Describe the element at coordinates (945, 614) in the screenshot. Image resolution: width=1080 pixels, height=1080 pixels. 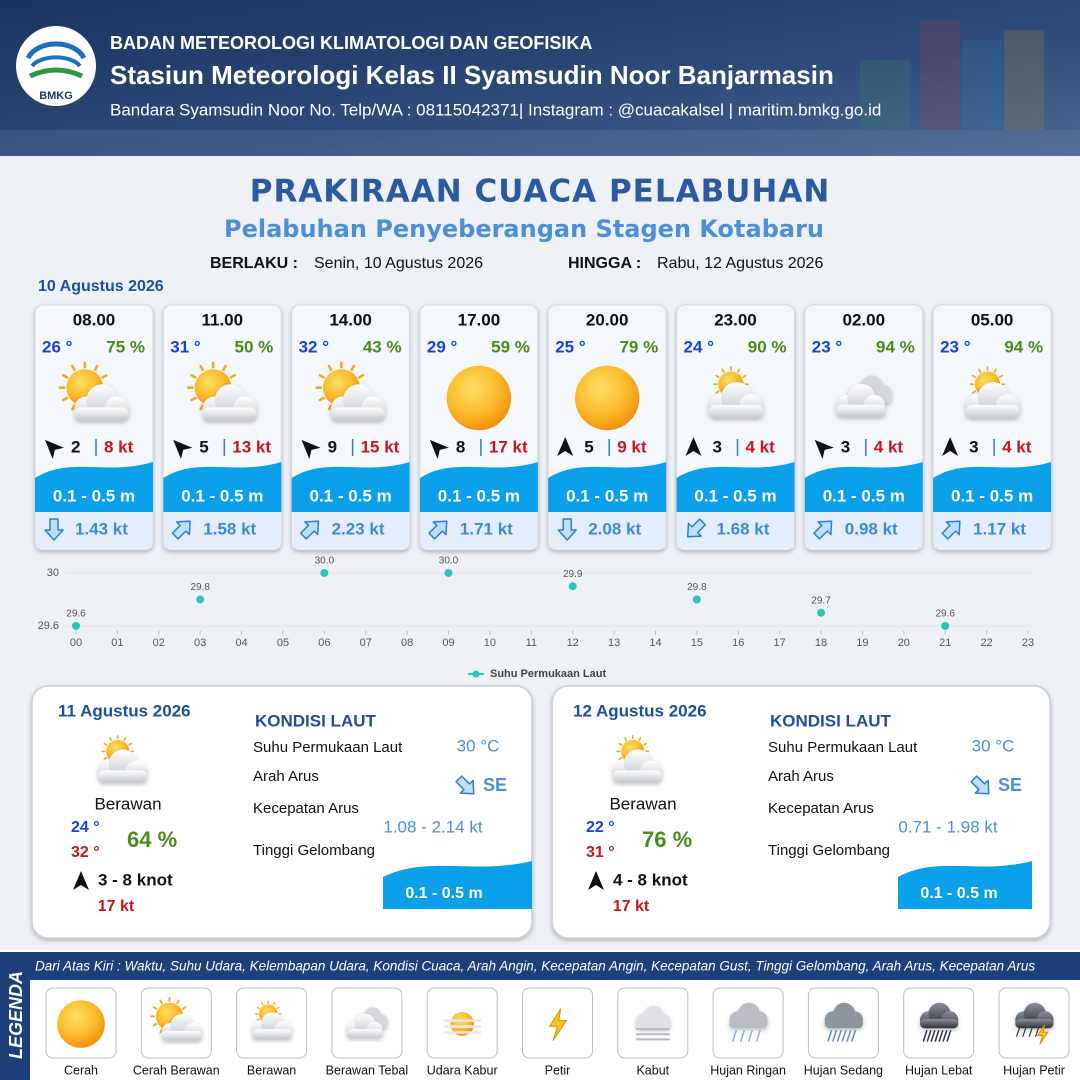
I see `sst-label: 29.6` at that location.